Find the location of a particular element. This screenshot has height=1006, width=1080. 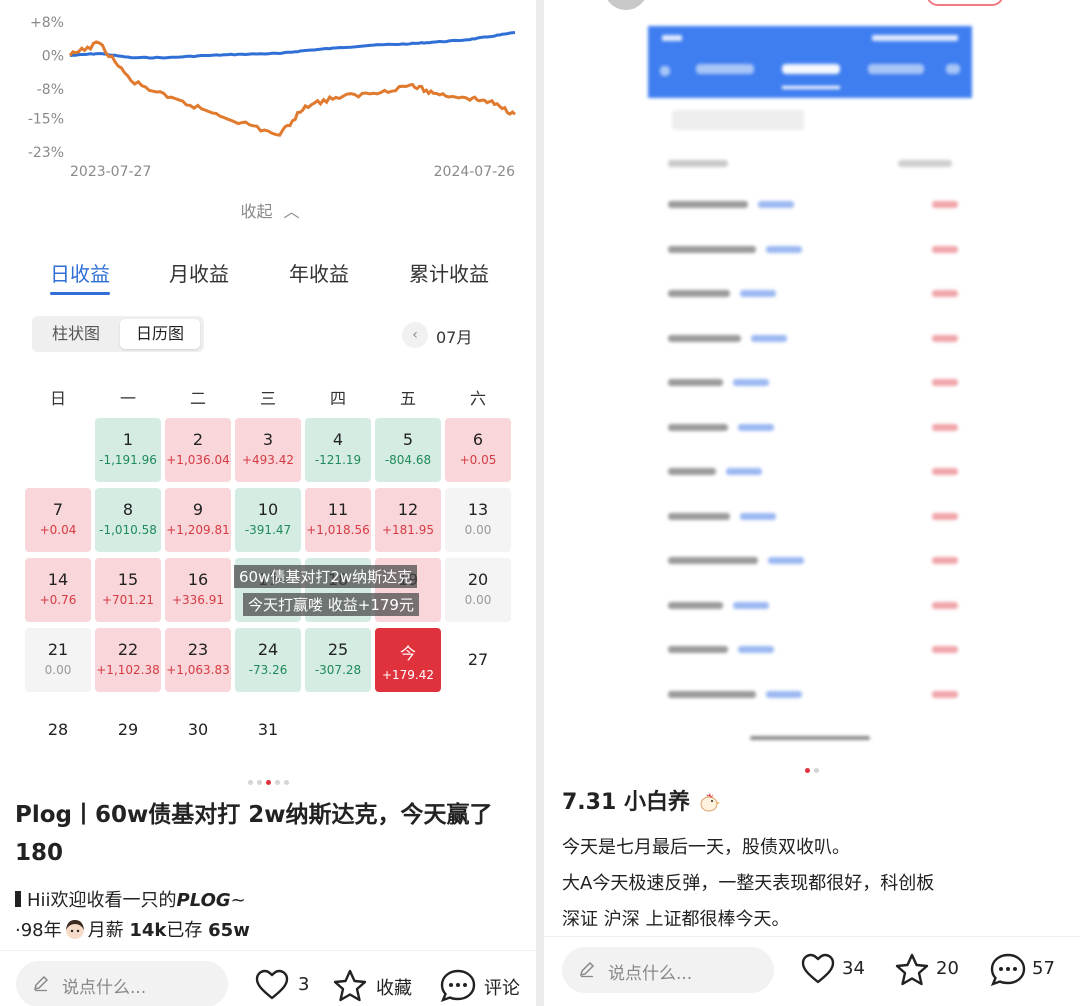

collapse-toggle: 收起 ︿ is located at coordinates (270, 210).